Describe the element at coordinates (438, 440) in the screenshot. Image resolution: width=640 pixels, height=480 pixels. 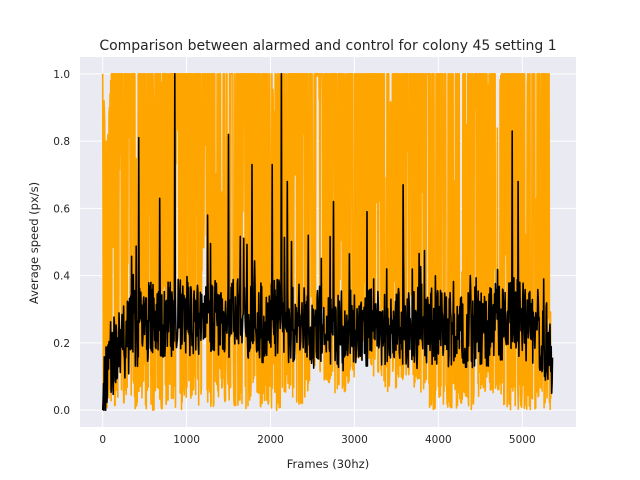
I see `x-tick-label: 4000` at that location.